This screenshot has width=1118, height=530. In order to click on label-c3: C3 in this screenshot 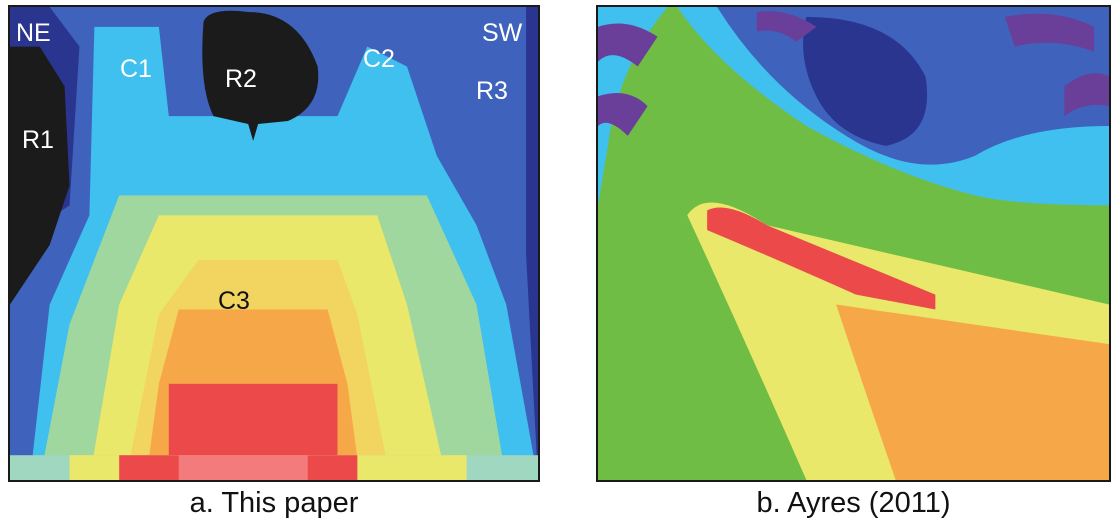, I will do `click(234, 301)`.